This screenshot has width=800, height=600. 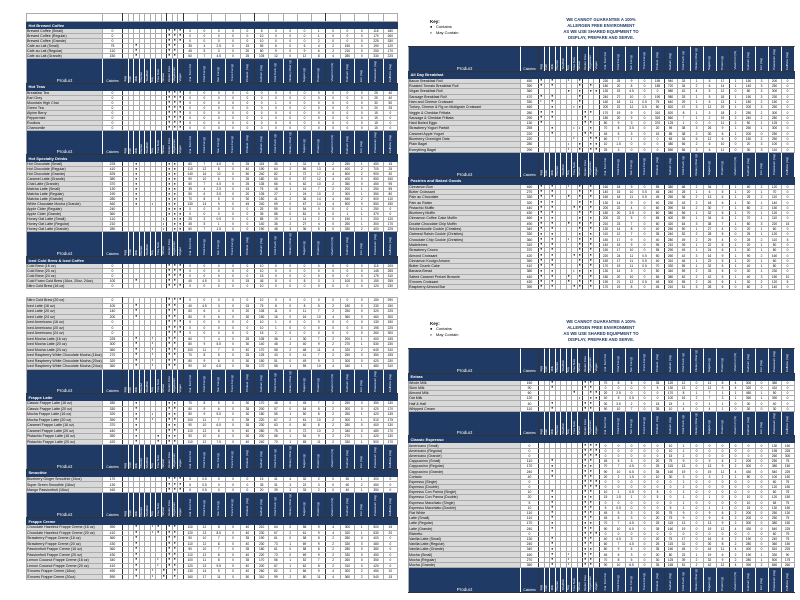 I want to click on nutrition-column-label: Total Carb. (g), so click(x=275, y=383).